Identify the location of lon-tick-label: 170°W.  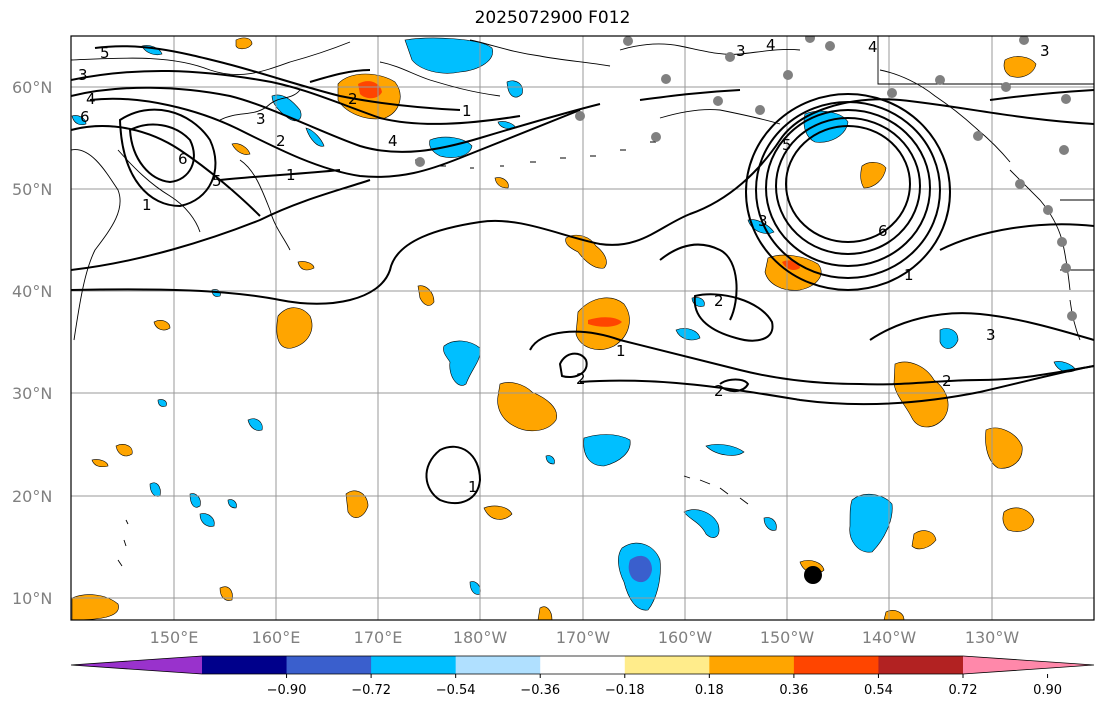
(583, 637).